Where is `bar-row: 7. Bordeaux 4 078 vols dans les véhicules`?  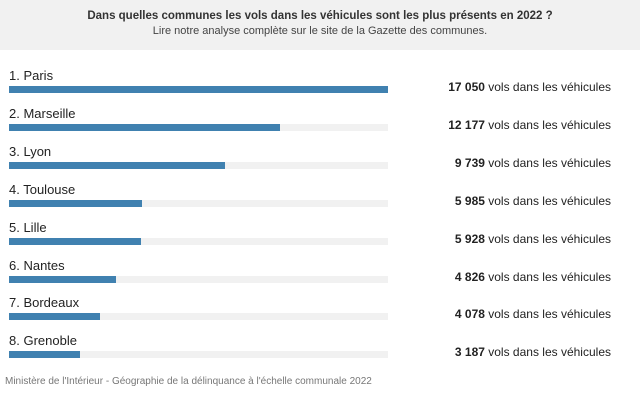 bar-row: 7. Bordeaux 4 078 vols dans les véhicules is located at coordinates (320, 314).